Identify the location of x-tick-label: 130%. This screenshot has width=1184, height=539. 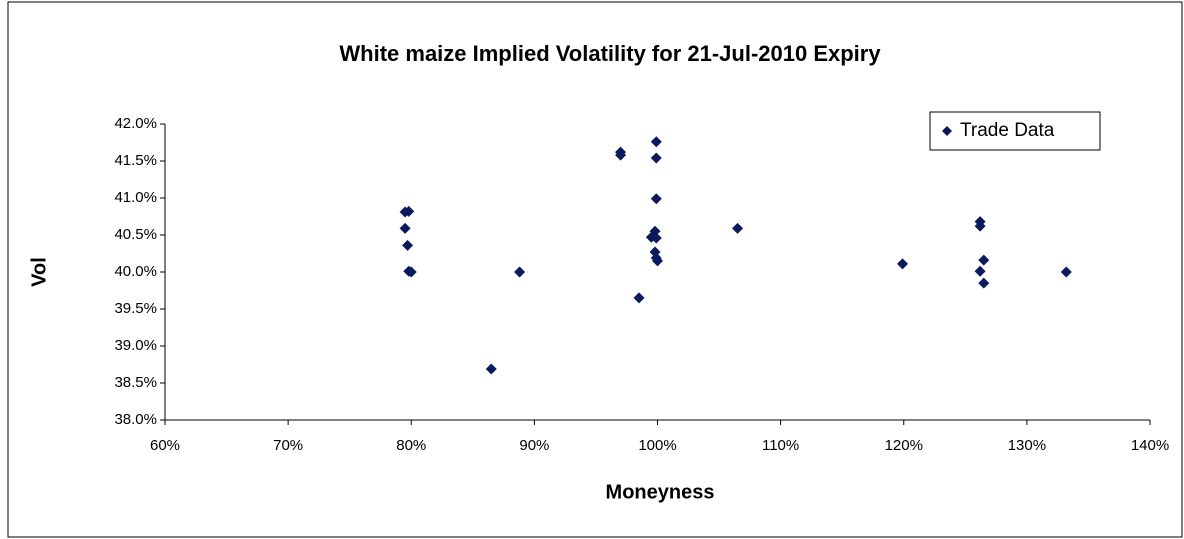
(1027, 445).